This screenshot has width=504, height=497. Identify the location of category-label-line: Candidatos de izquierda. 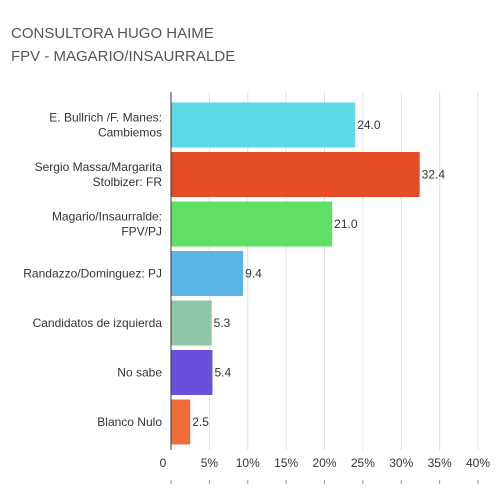
(98, 323).